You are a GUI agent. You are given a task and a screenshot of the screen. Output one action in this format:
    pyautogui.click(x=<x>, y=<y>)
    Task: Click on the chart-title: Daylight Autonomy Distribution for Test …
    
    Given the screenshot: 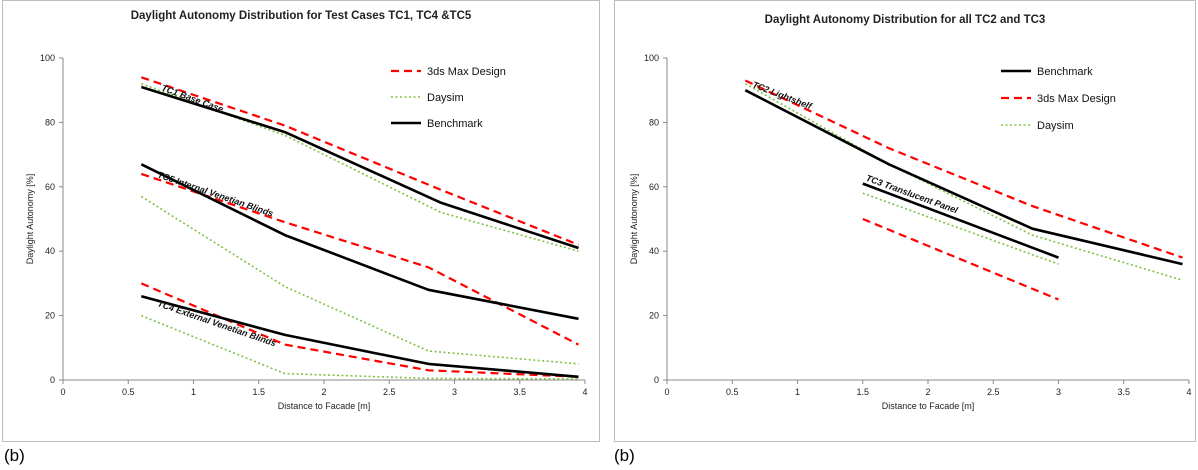 What is the action you would take?
    pyautogui.click(x=301, y=16)
    